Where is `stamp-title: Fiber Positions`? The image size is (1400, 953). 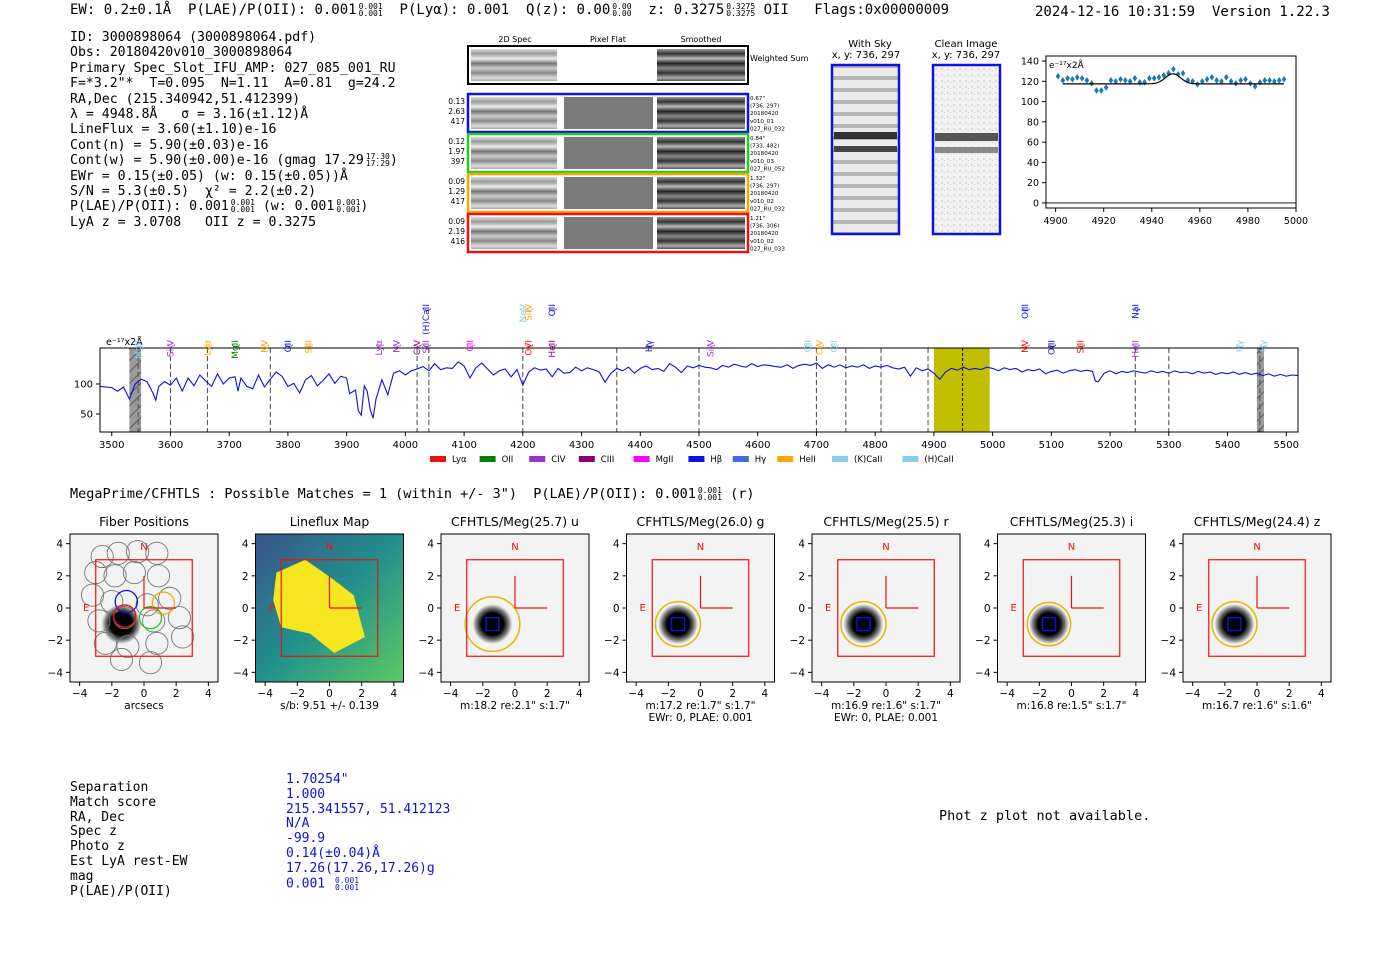
stamp-title: Fiber Positions is located at coordinates (144, 521).